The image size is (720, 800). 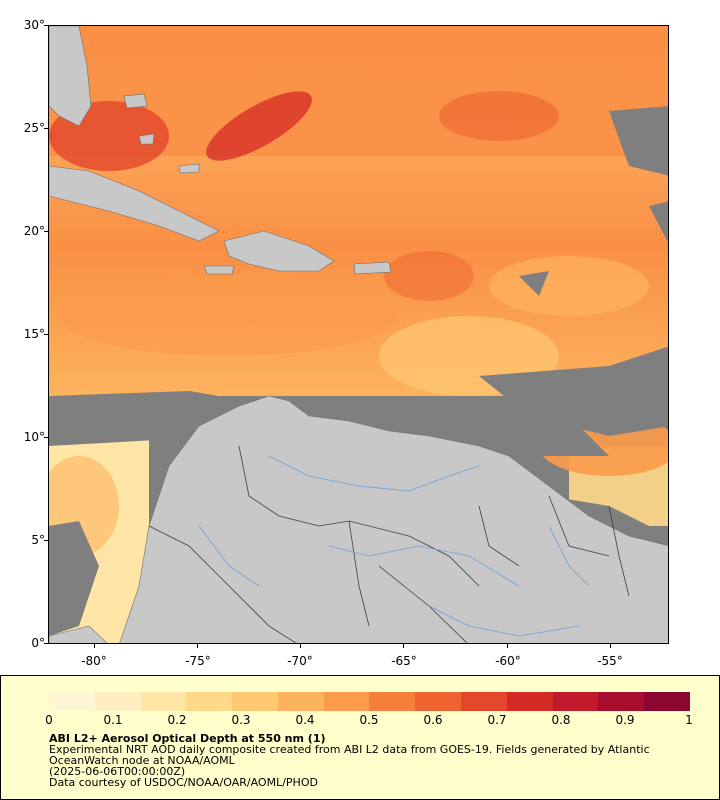 What do you see at coordinates (404, 661) in the screenshot?
I see `lon-tick-65: -65°` at bounding box center [404, 661].